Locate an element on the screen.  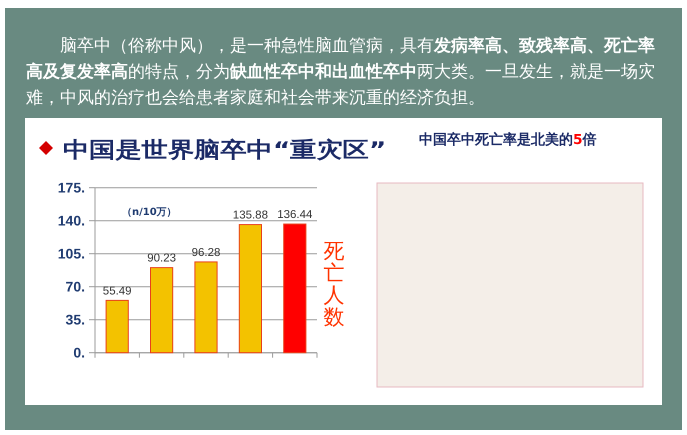
y-tick-label: 175. is located at coordinates (71, 188).